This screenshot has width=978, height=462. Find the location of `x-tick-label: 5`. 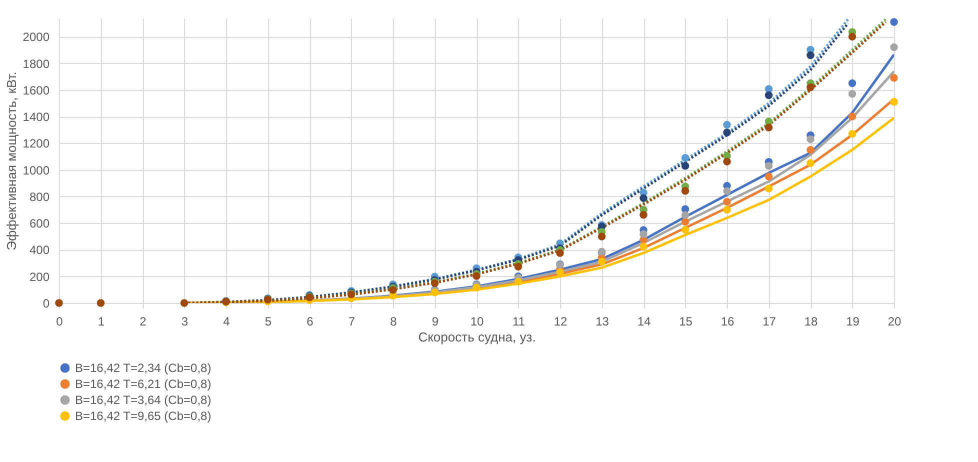

x-tick-label: 5 is located at coordinates (268, 321).